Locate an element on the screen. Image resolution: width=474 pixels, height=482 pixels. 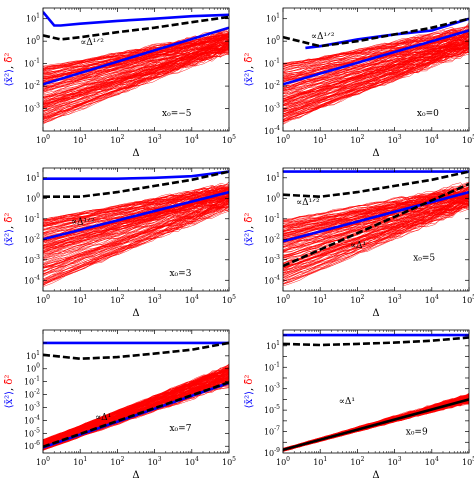
annotation-label: x₀=5 is located at coordinates (424, 258).